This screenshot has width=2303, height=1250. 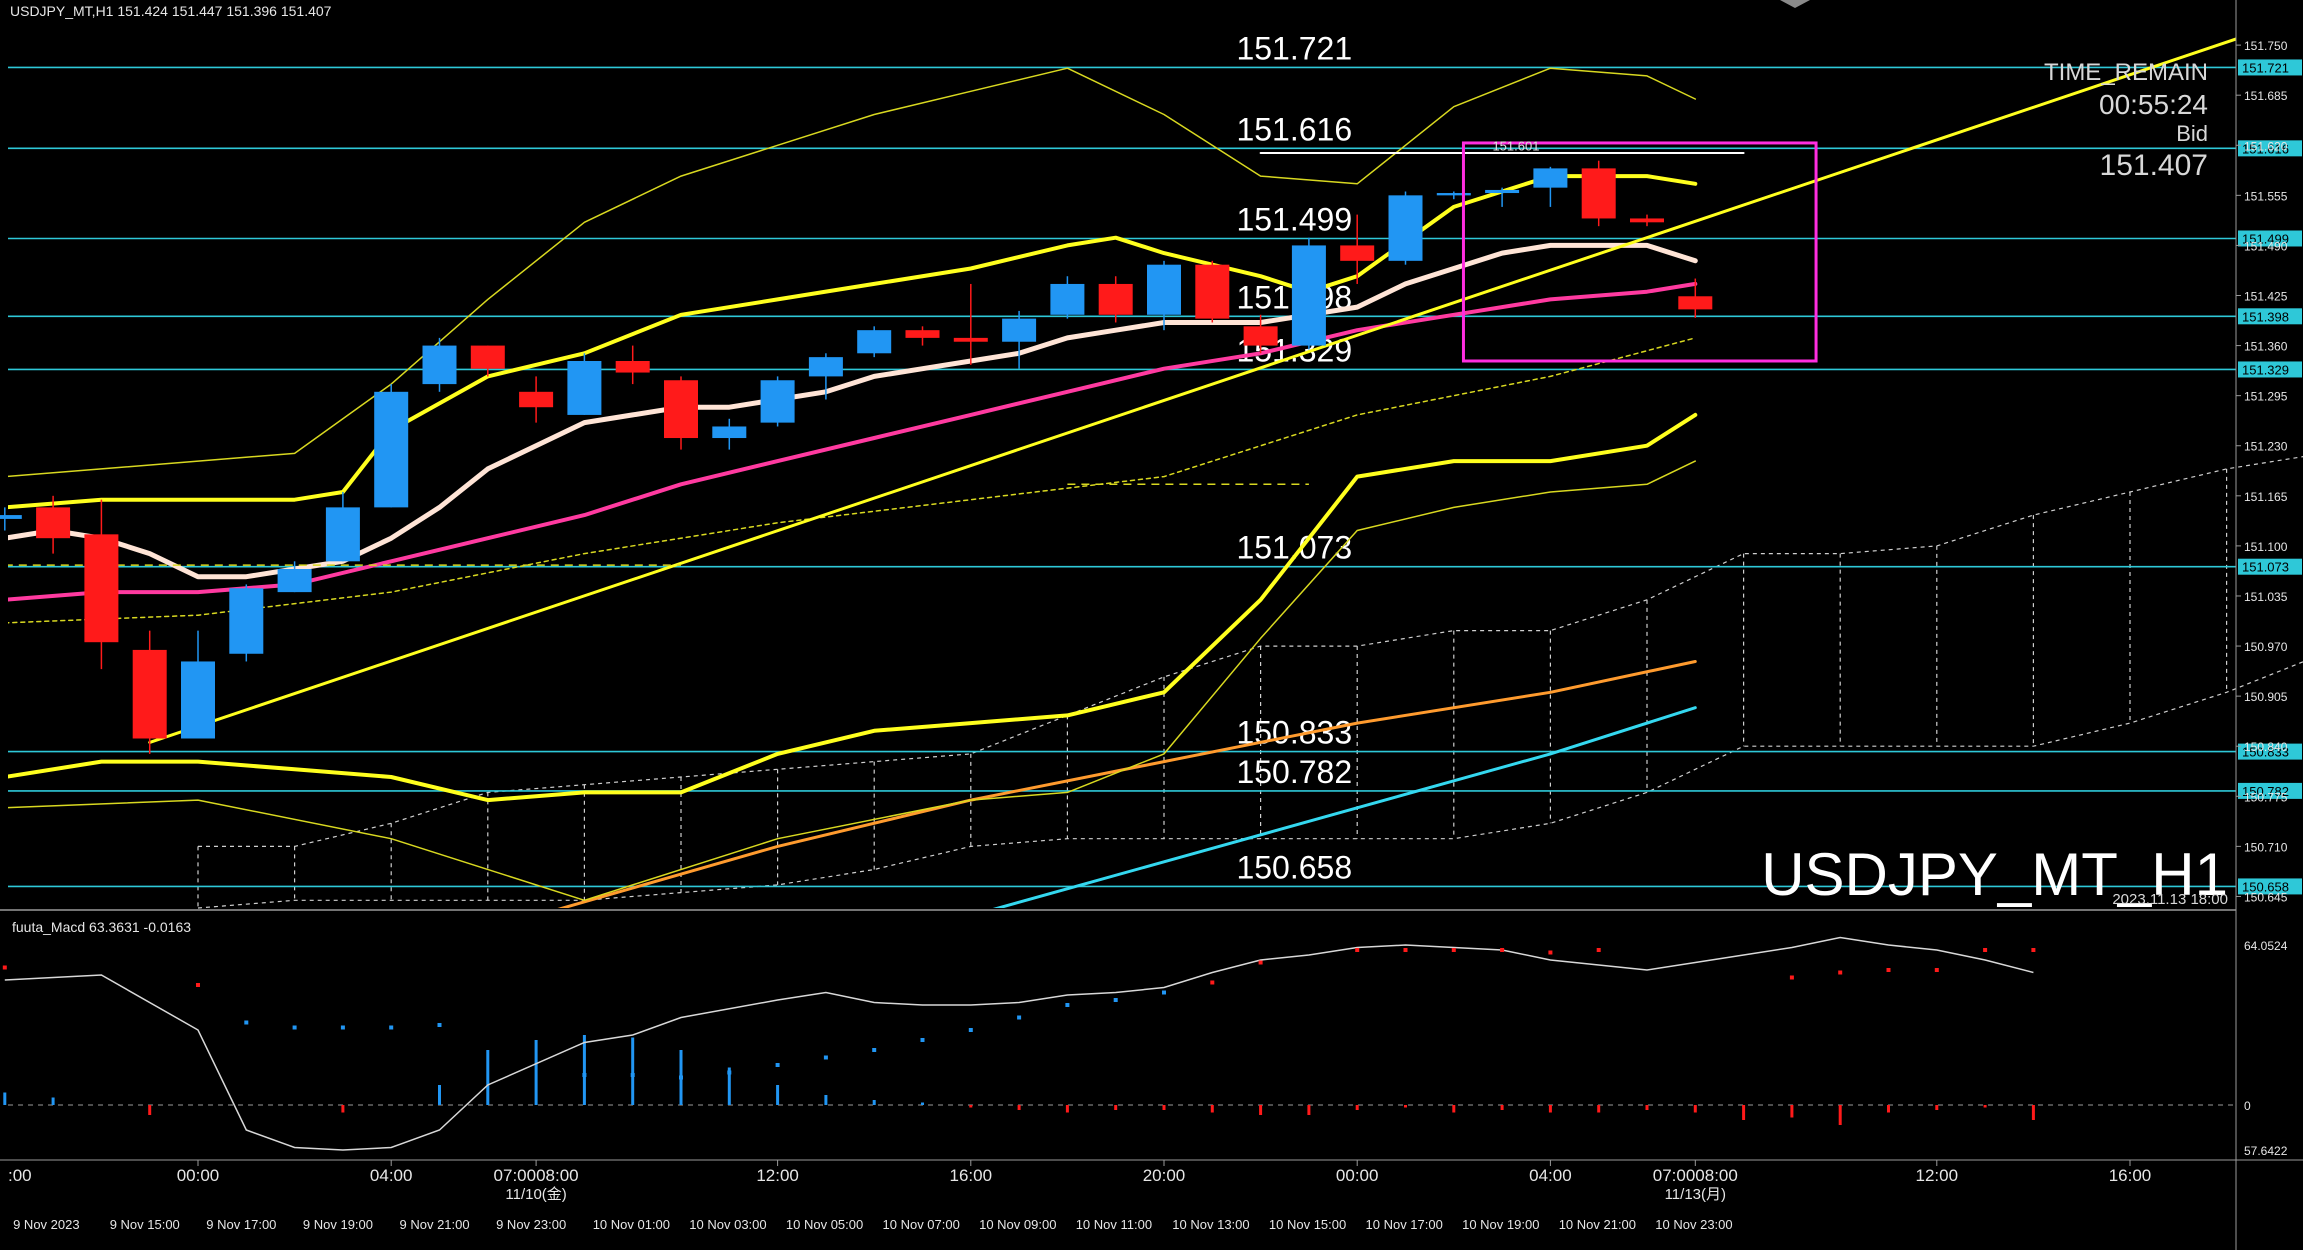 I want to click on bottom-time-label: 9 Nov 17:00, so click(x=241, y=1224).